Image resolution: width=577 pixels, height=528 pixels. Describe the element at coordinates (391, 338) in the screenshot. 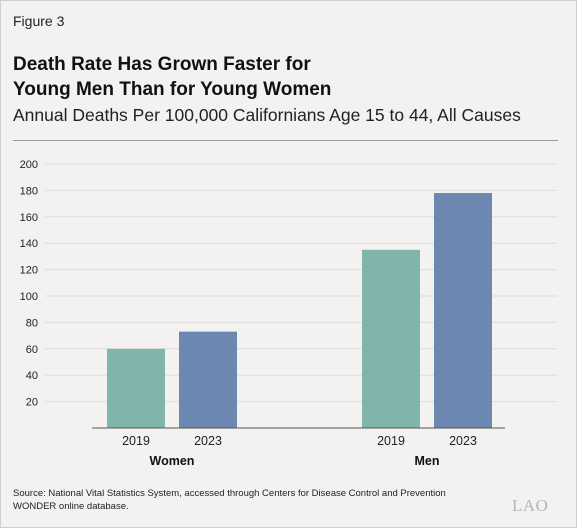

I see `bar-men-2019` at that location.